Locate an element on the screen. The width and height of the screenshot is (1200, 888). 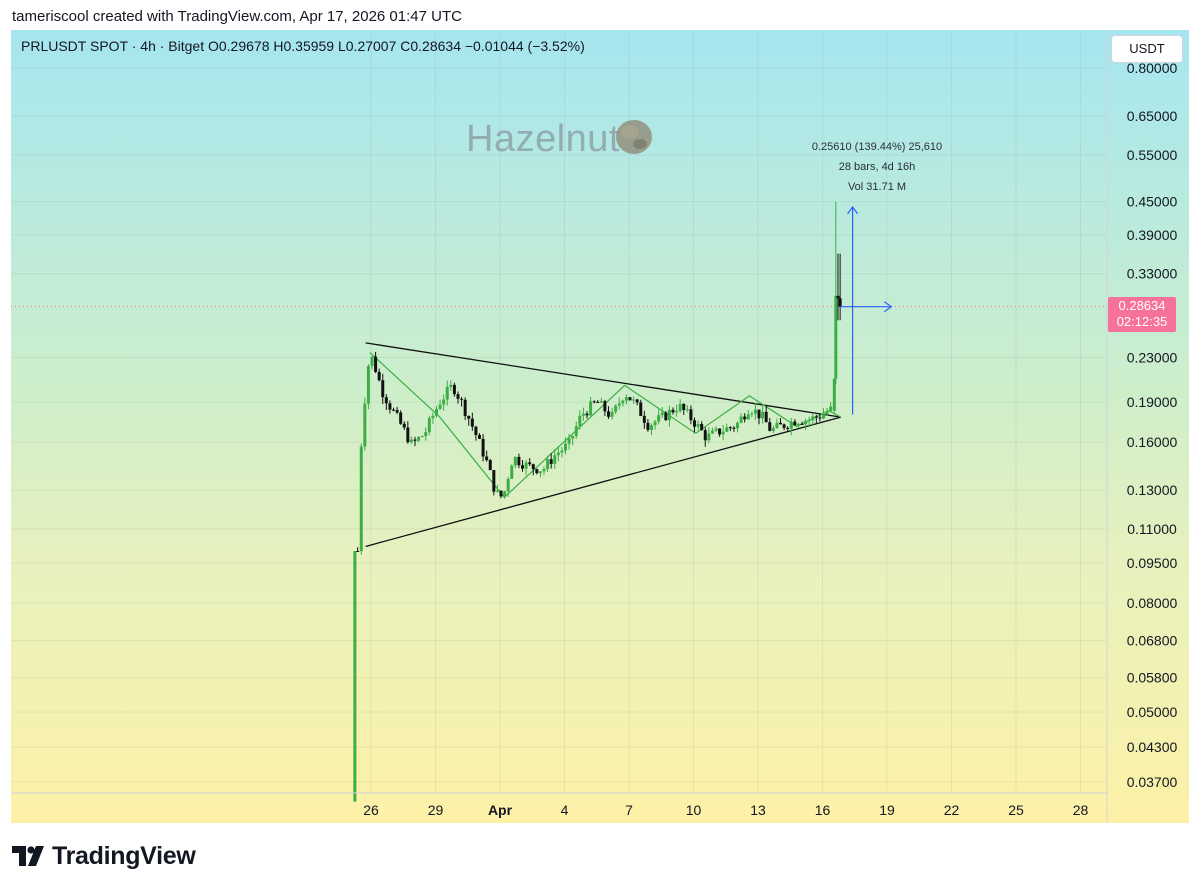
y-tick-label: 0.39000 is located at coordinates (1152, 235).